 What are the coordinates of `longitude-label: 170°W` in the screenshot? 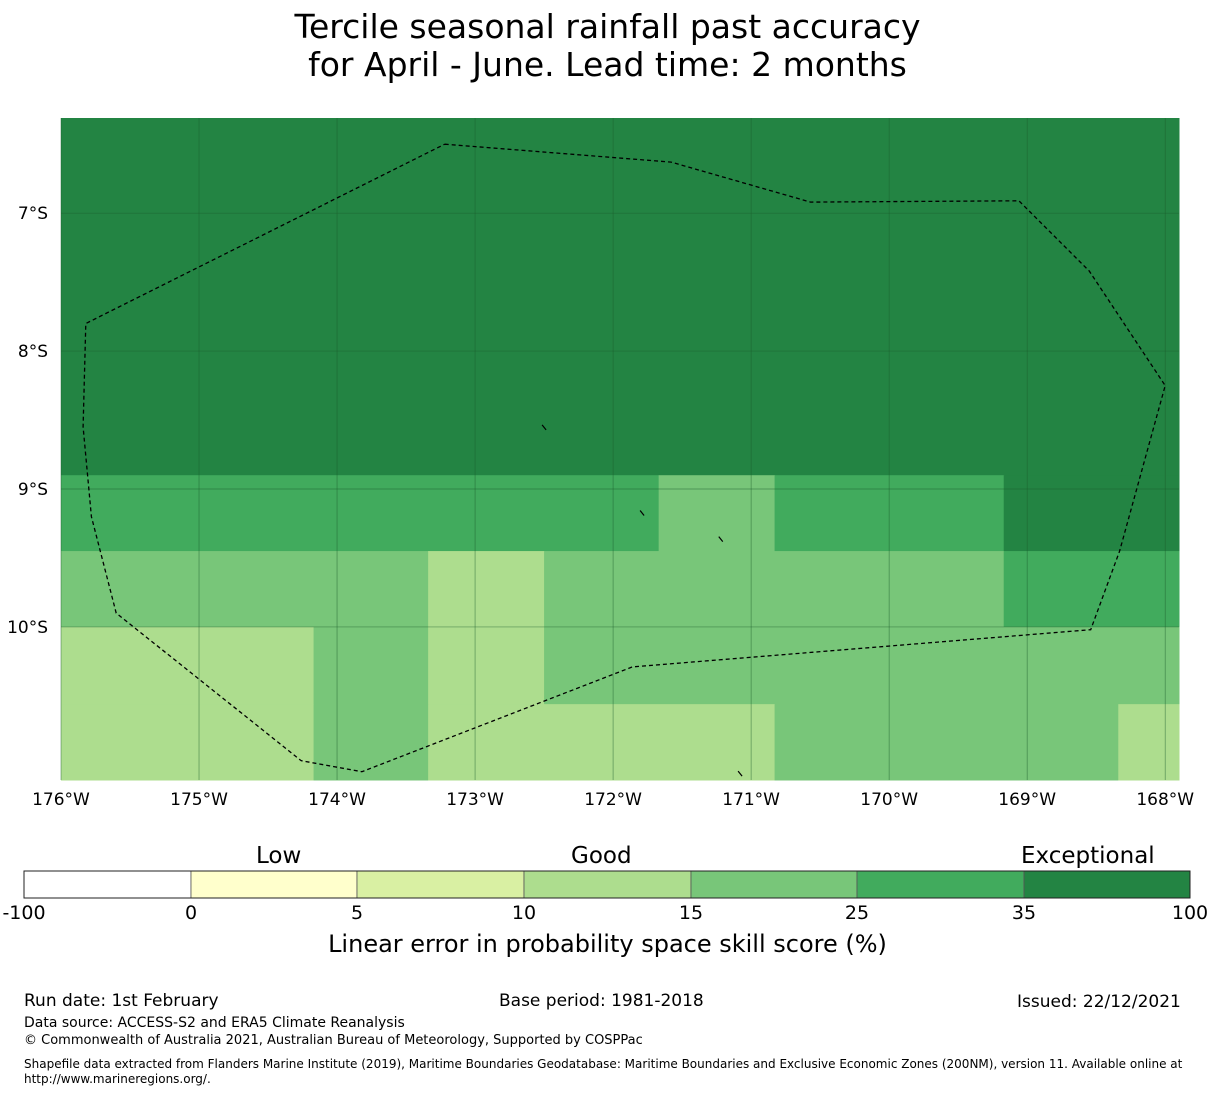 It's located at (889, 800).